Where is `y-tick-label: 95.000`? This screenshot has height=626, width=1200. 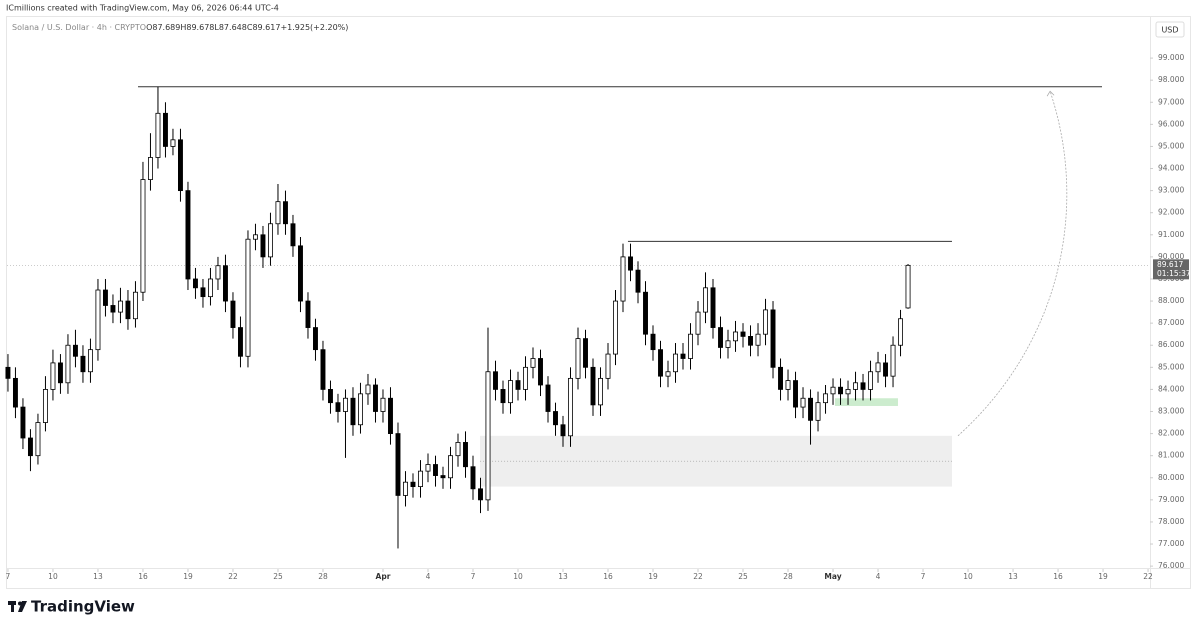
y-tick-label: 95.000 is located at coordinates (1171, 145).